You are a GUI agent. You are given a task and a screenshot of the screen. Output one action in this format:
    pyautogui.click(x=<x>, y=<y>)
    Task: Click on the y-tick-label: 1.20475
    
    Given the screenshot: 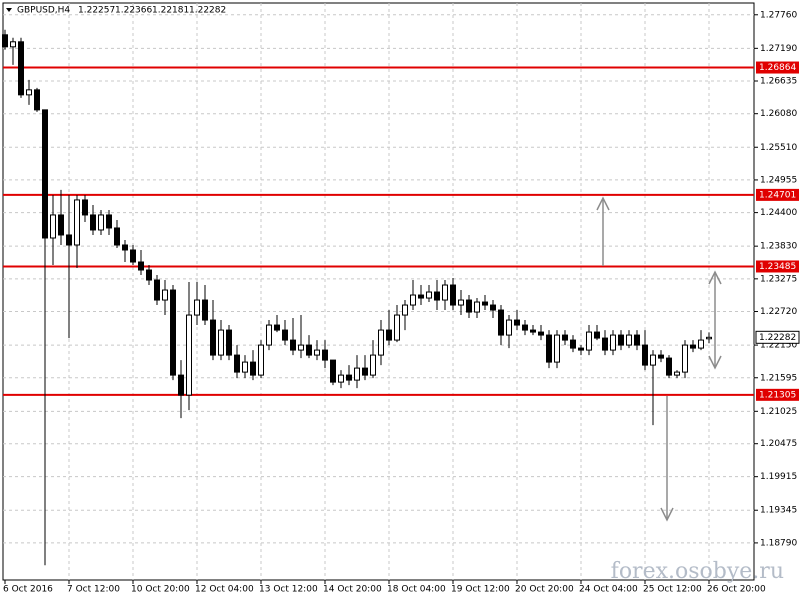 What is the action you would take?
    pyautogui.click(x=778, y=444)
    